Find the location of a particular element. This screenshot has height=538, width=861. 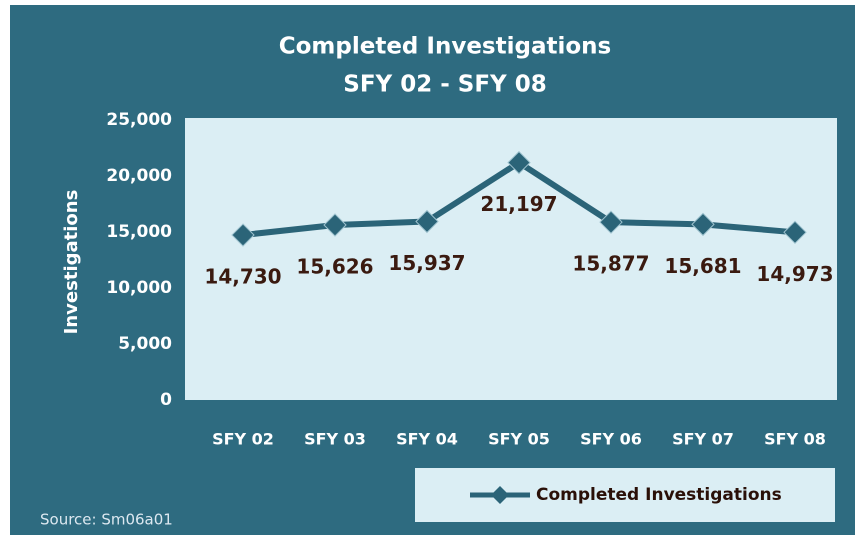

y-tick-label: 10,000 is located at coordinates (139, 288).